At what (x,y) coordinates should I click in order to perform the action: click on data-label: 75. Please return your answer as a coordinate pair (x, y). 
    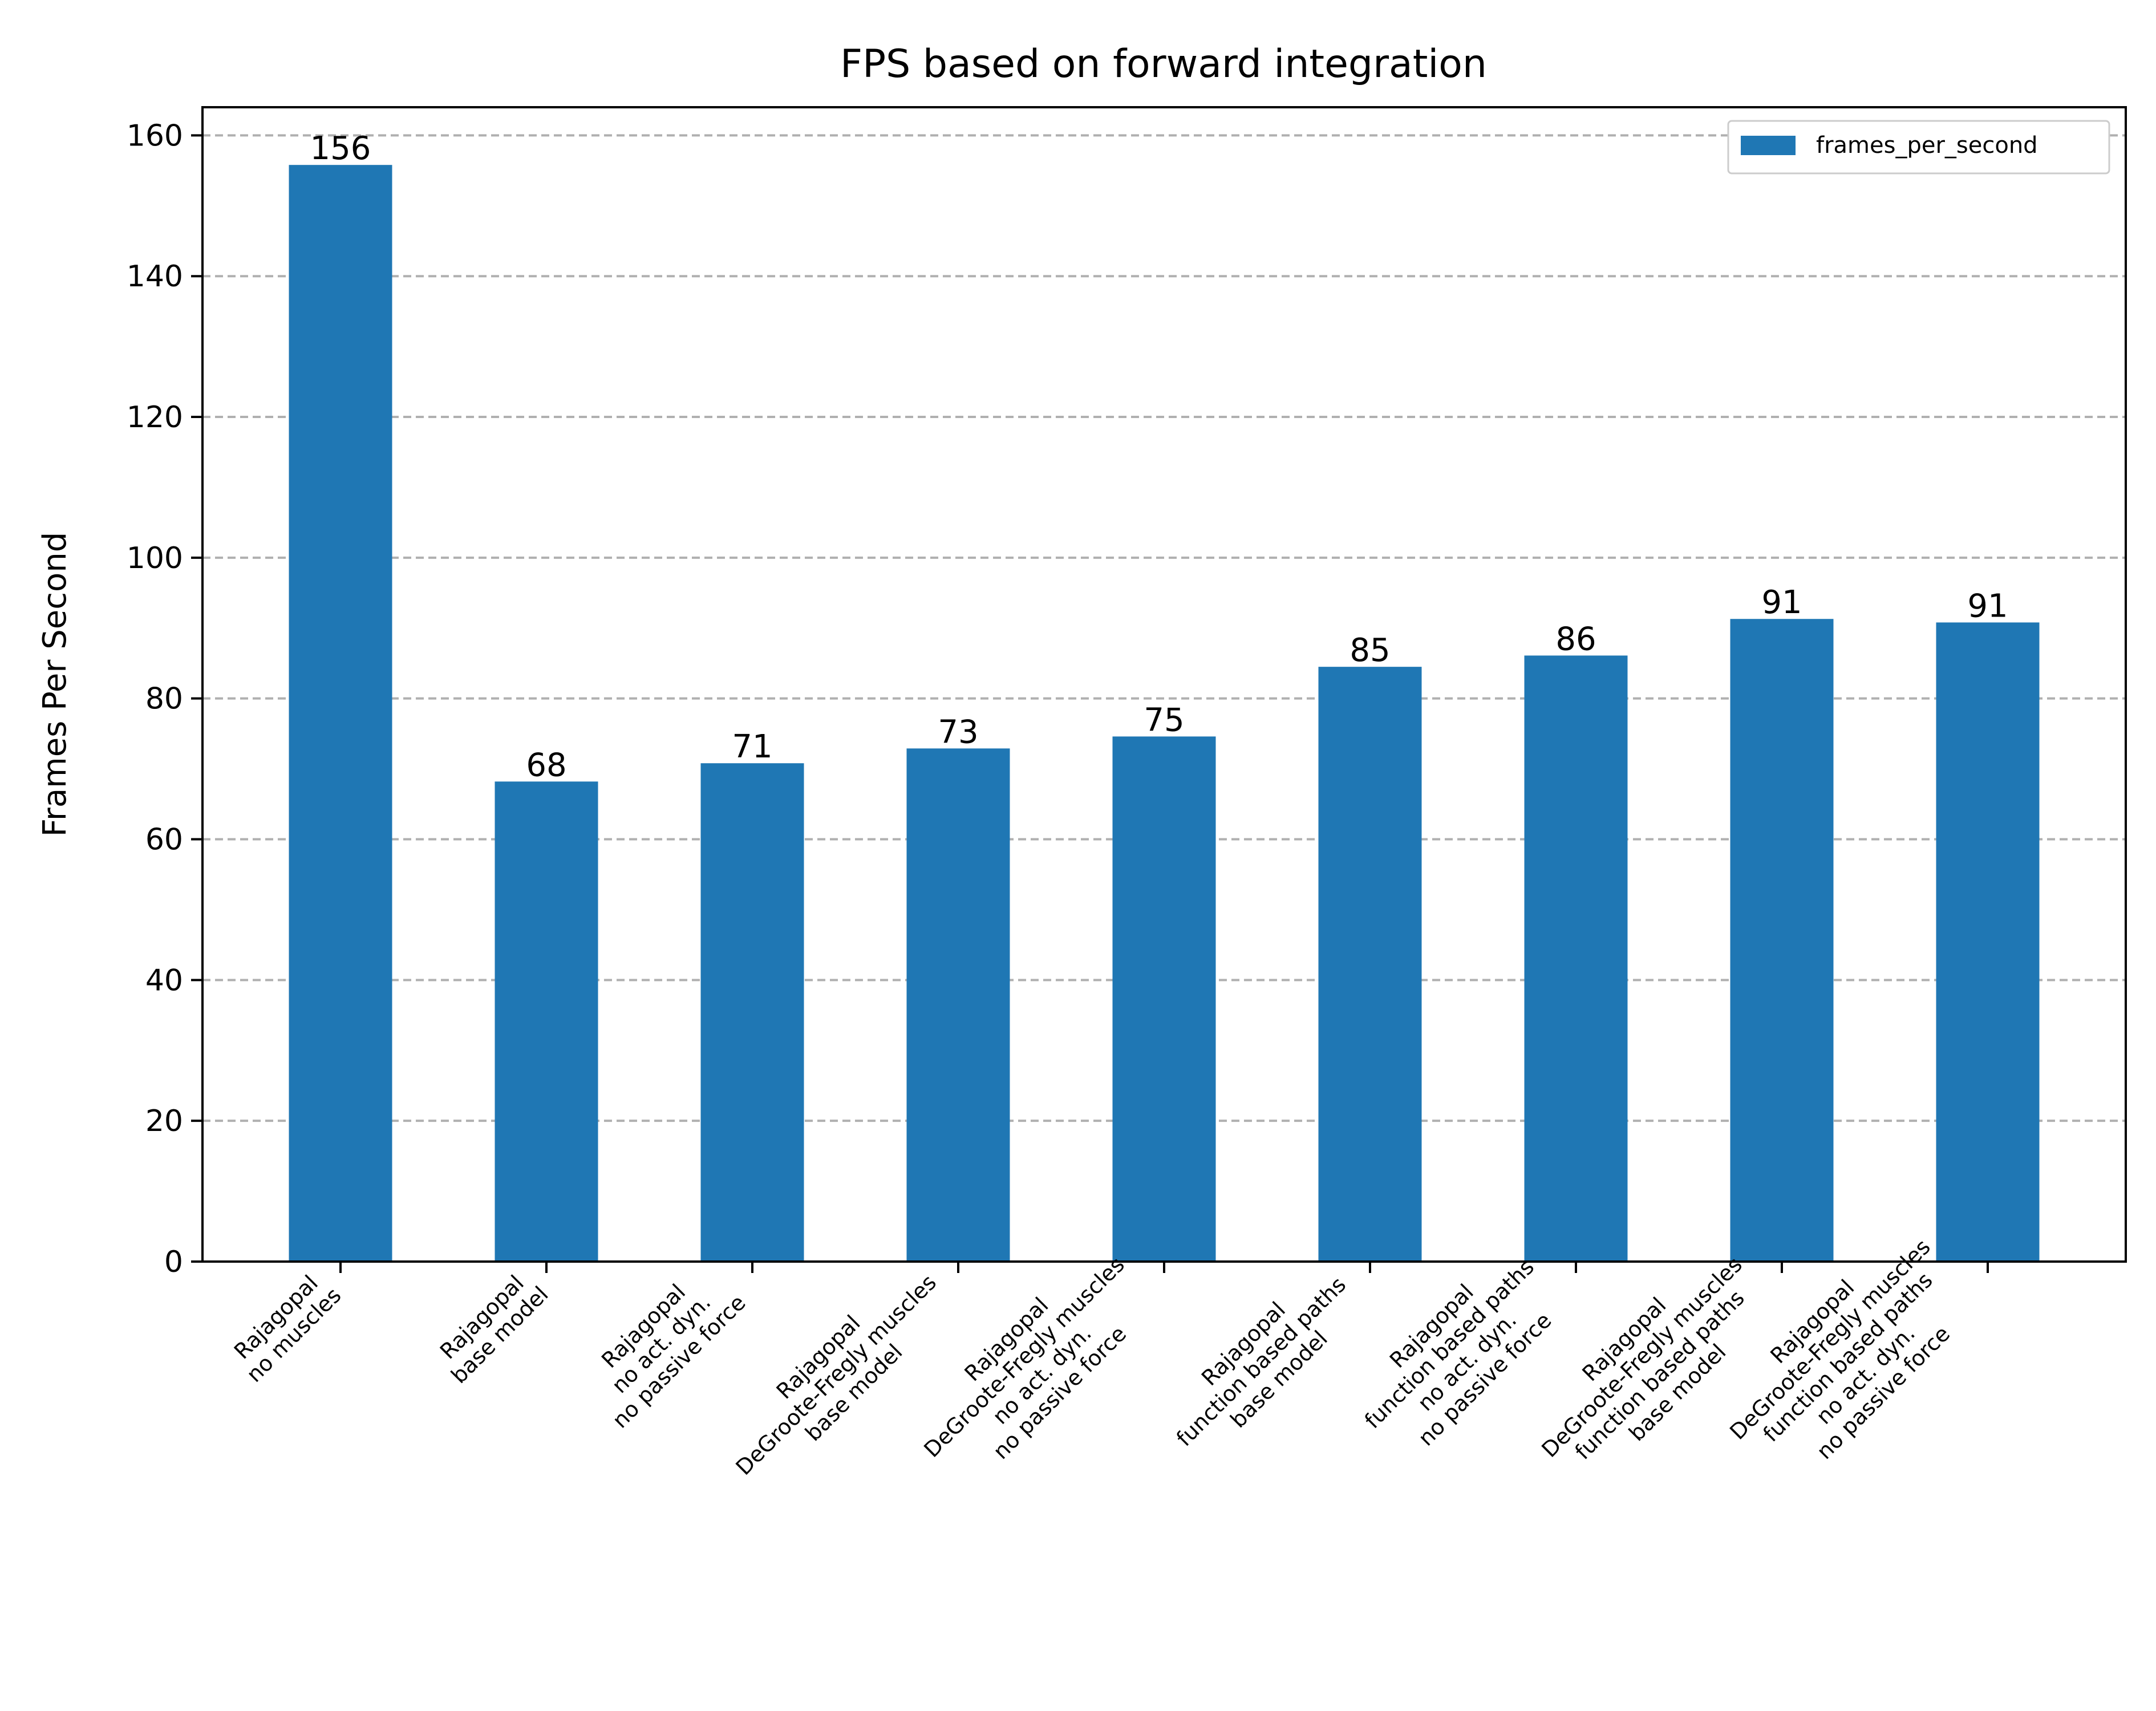
    Looking at the image, I should click on (1164, 720).